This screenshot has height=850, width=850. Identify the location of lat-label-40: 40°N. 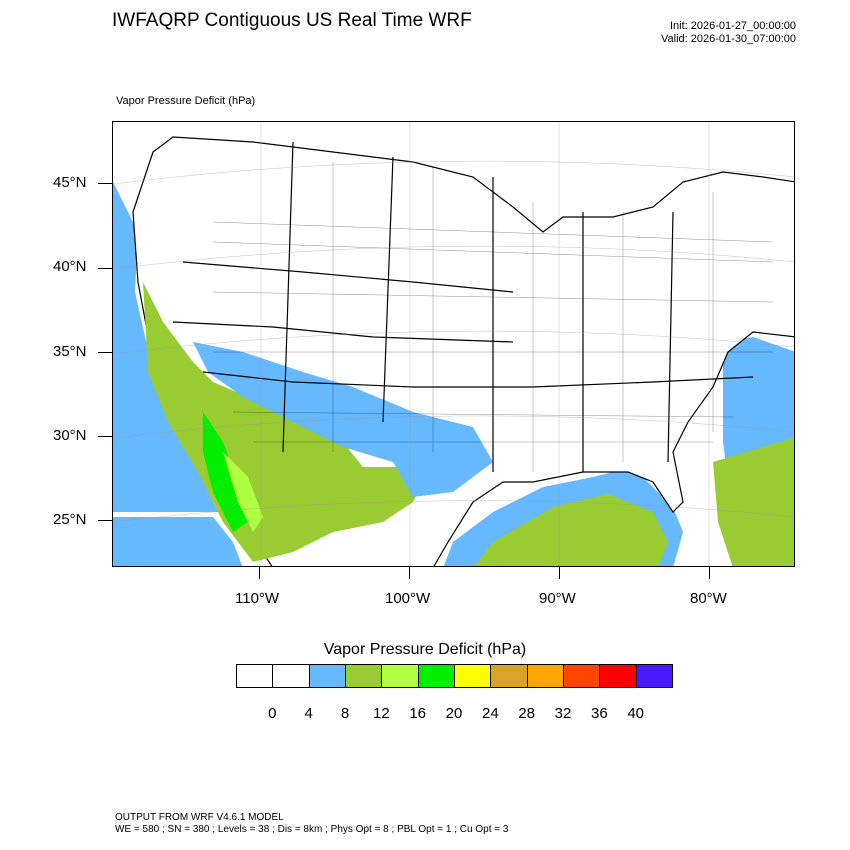
(70, 266).